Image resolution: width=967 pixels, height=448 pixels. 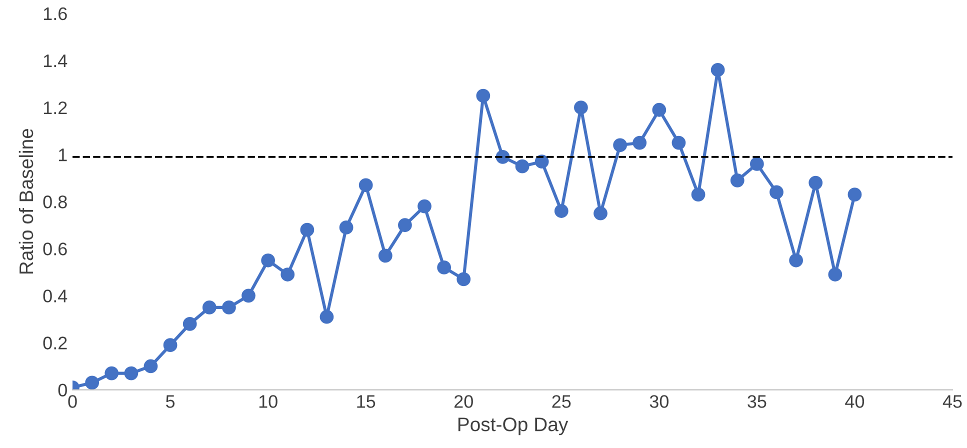 What do you see at coordinates (757, 401) in the screenshot?
I see `x-tick-label: 35` at bounding box center [757, 401].